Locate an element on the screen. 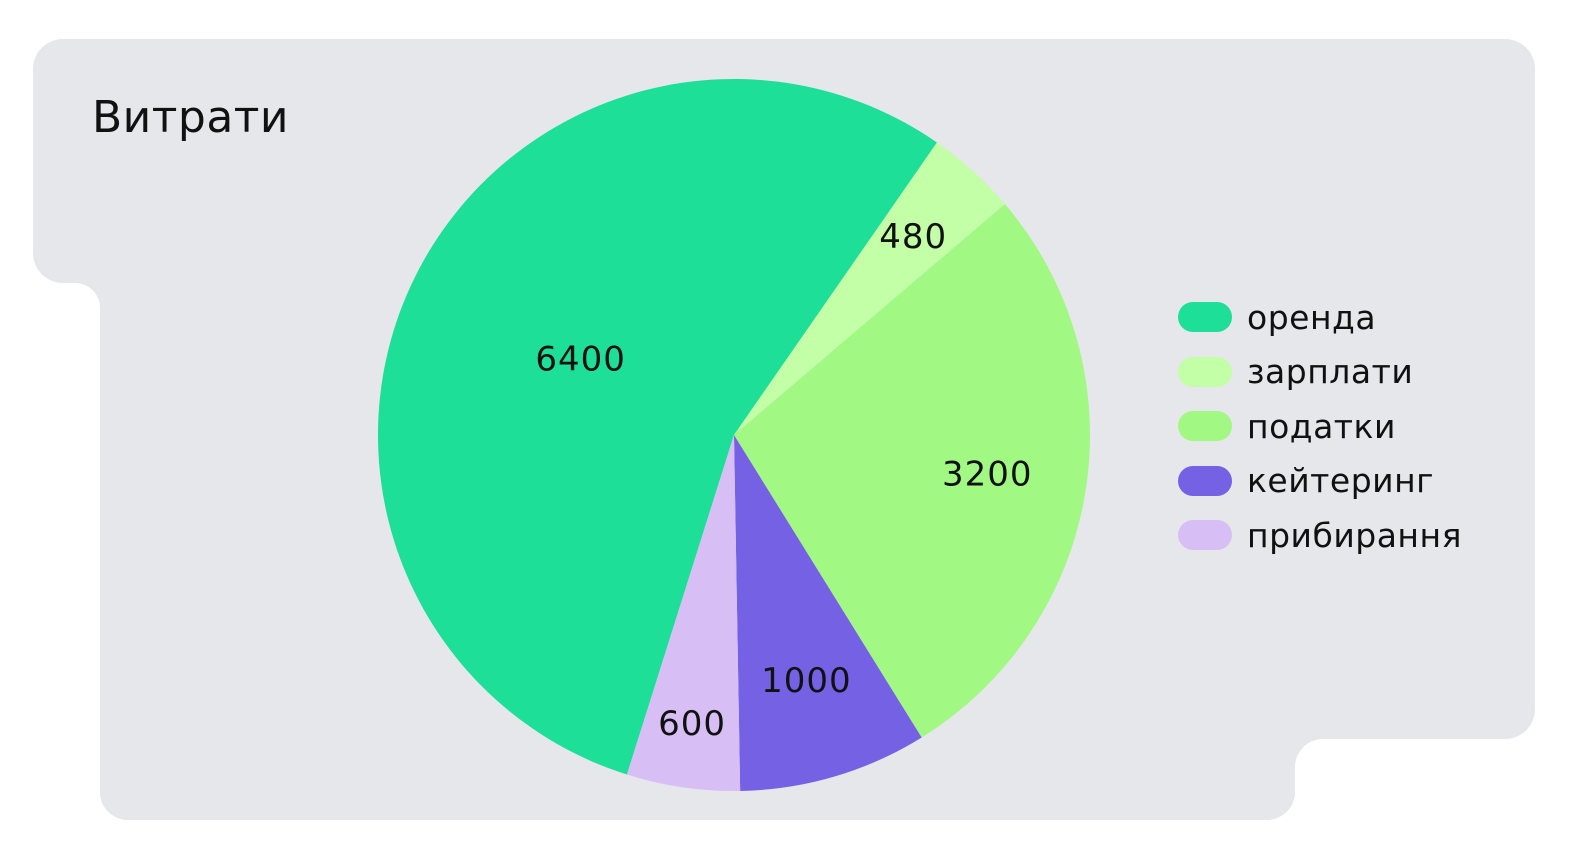  legend-item: податки is located at coordinates (1320, 426).